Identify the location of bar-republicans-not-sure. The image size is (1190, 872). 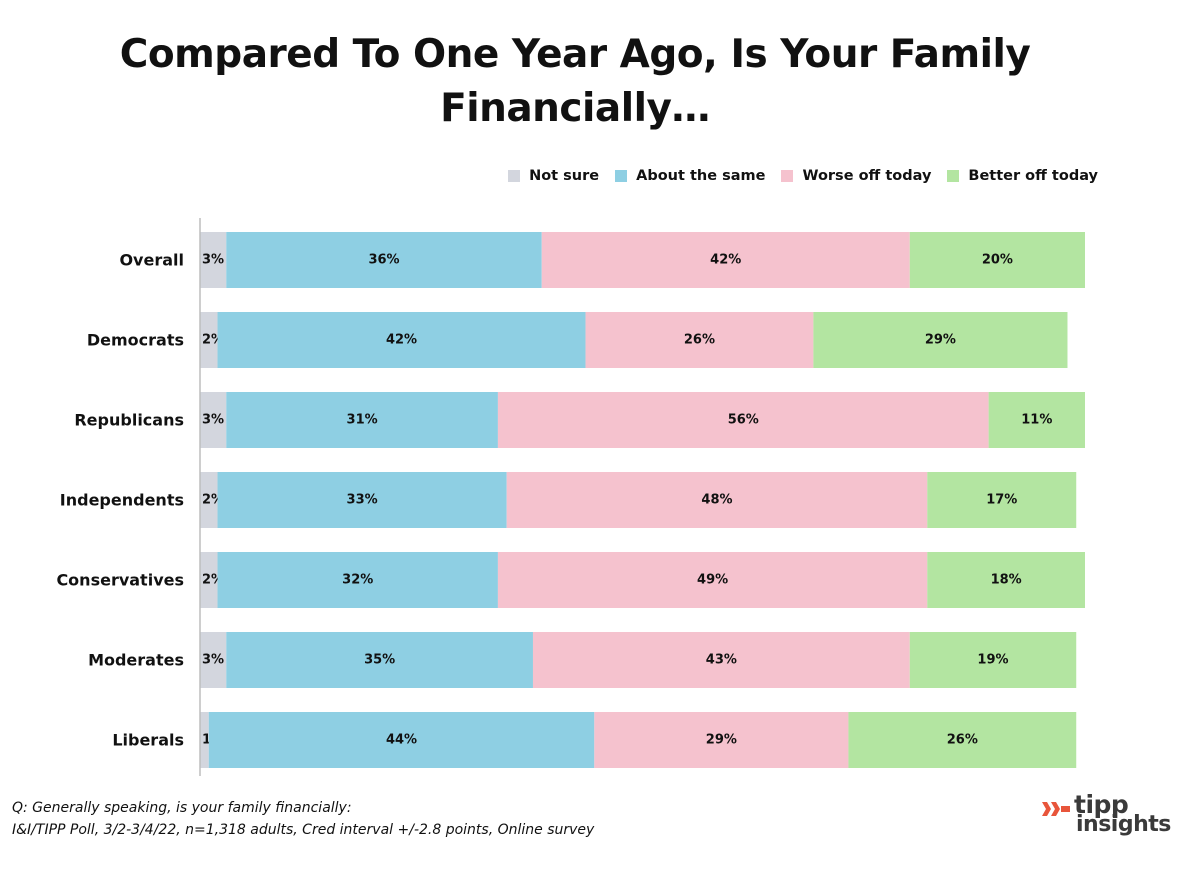
(213, 420).